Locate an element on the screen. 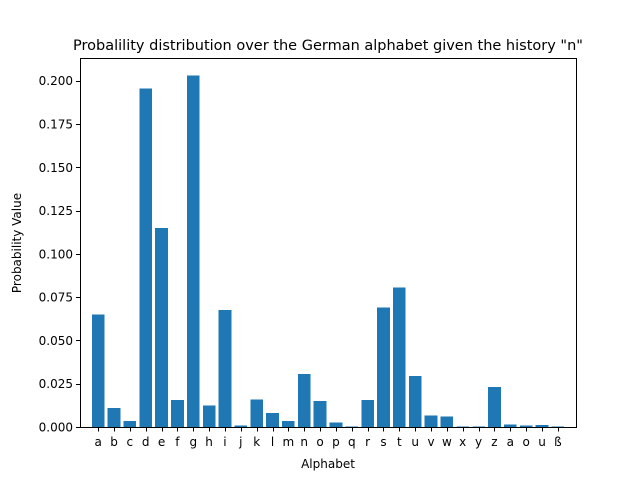 The width and height of the screenshot is (640, 480). x-tick-label-16: q is located at coordinates (352, 442).